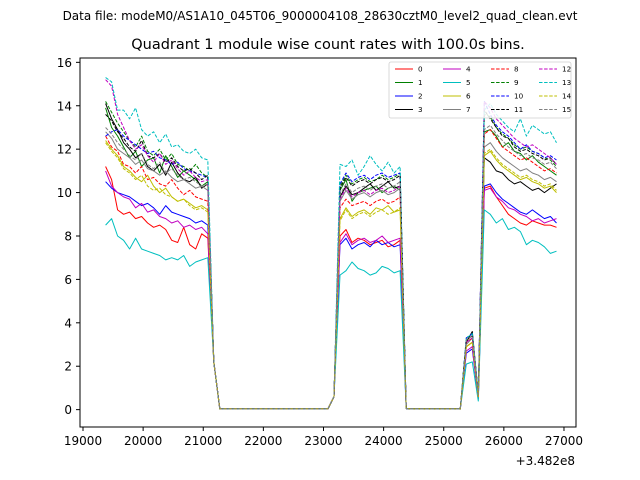 The image size is (640, 480). Describe the element at coordinates (68, 367) in the screenshot. I see `y-tick-label: 2` at that location.